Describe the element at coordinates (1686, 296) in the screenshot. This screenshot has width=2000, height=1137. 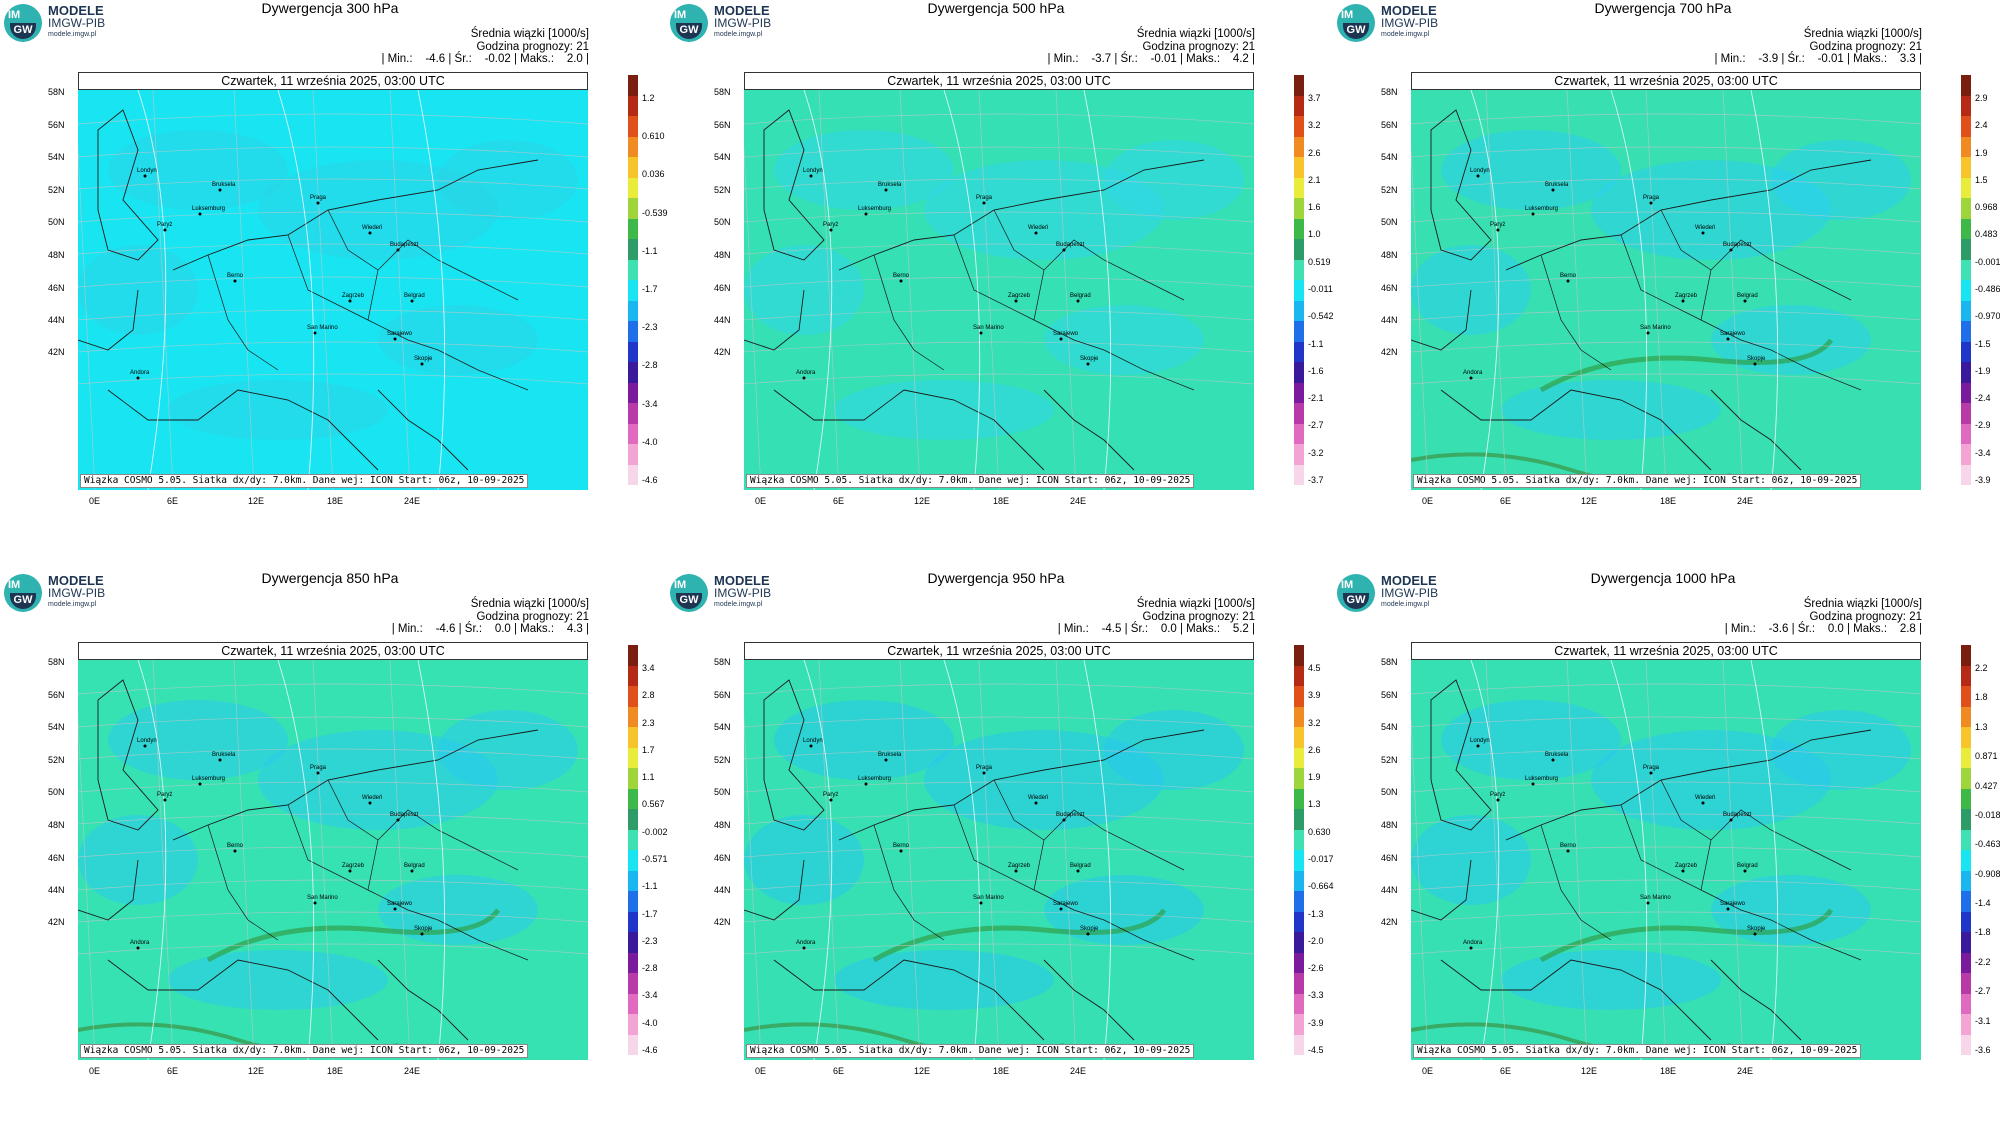
I see `city-label: Zagrzeb` at that location.